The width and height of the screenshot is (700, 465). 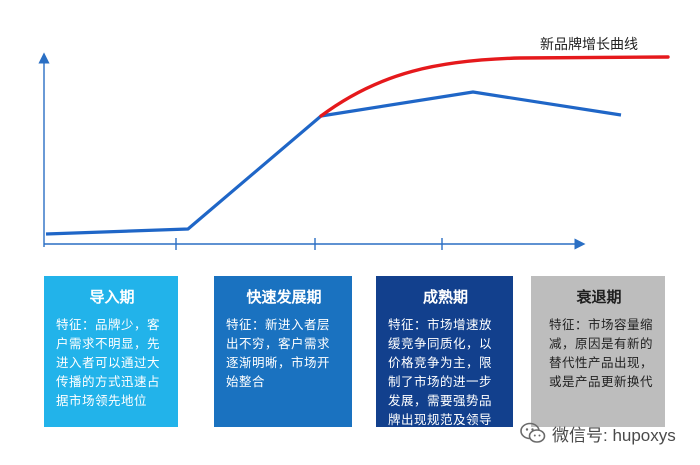 What do you see at coordinates (599, 297) in the screenshot?
I see `stage-title: 衰退期` at bounding box center [599, 297].